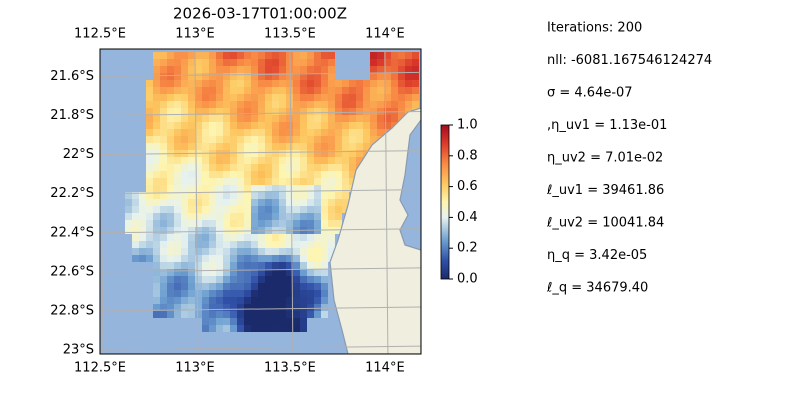 The height and width of the screenshot is (404, 800). I want to click on colorbar-tick-label: 1.0, so click(467, 125).